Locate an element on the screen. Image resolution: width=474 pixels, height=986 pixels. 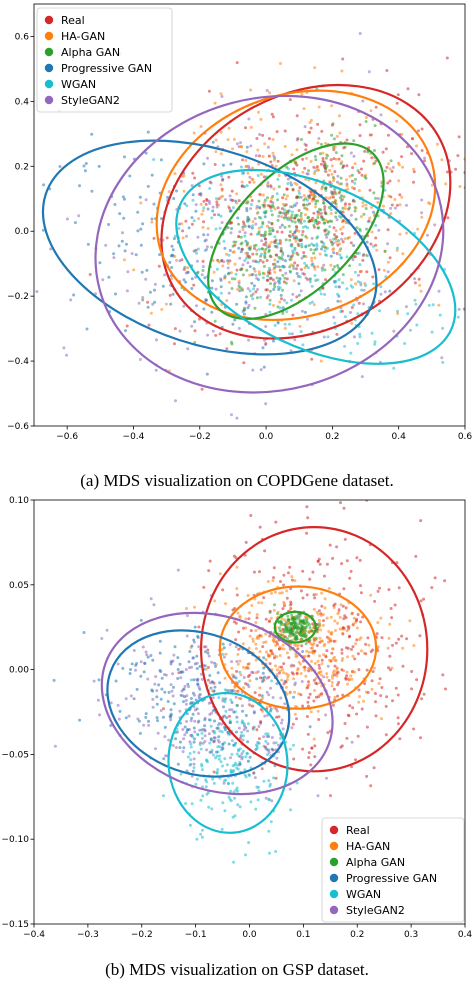
legend-marker is located at coordinates (334, 846).